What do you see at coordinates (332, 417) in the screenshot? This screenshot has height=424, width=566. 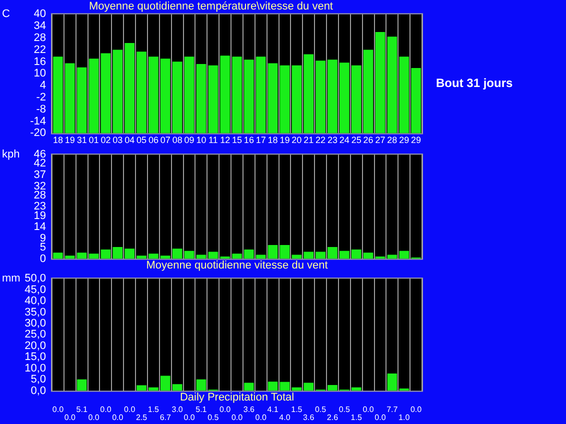 I see `data-label: 2.6` at bounding box center [332, 417].